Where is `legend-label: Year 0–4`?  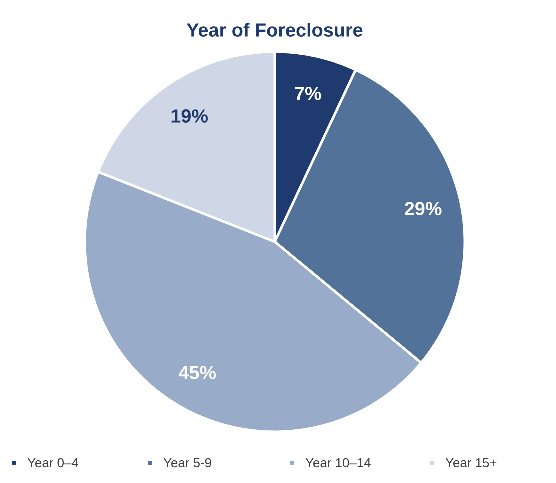 legend-label: Year 0–4 is located at coordinates (53, 463).